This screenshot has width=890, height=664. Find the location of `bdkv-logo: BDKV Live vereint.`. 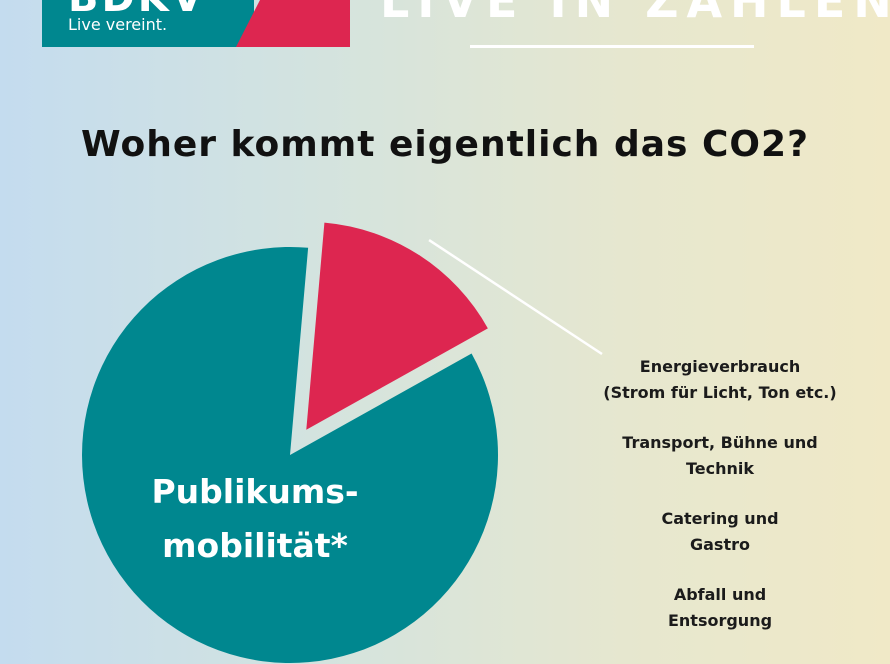

bdkv-logo: BDKV Live vereint. is located at coordinates (148, 23).